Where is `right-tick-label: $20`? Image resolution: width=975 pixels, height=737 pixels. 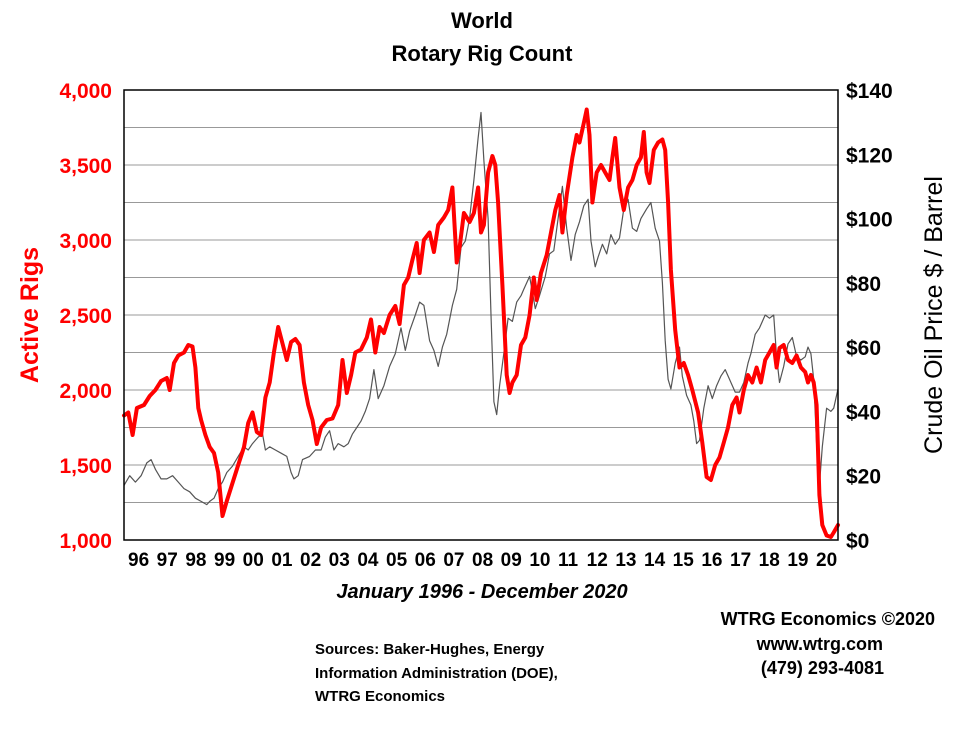
right-tick-label: $20 is located at coordinates (863, 477).